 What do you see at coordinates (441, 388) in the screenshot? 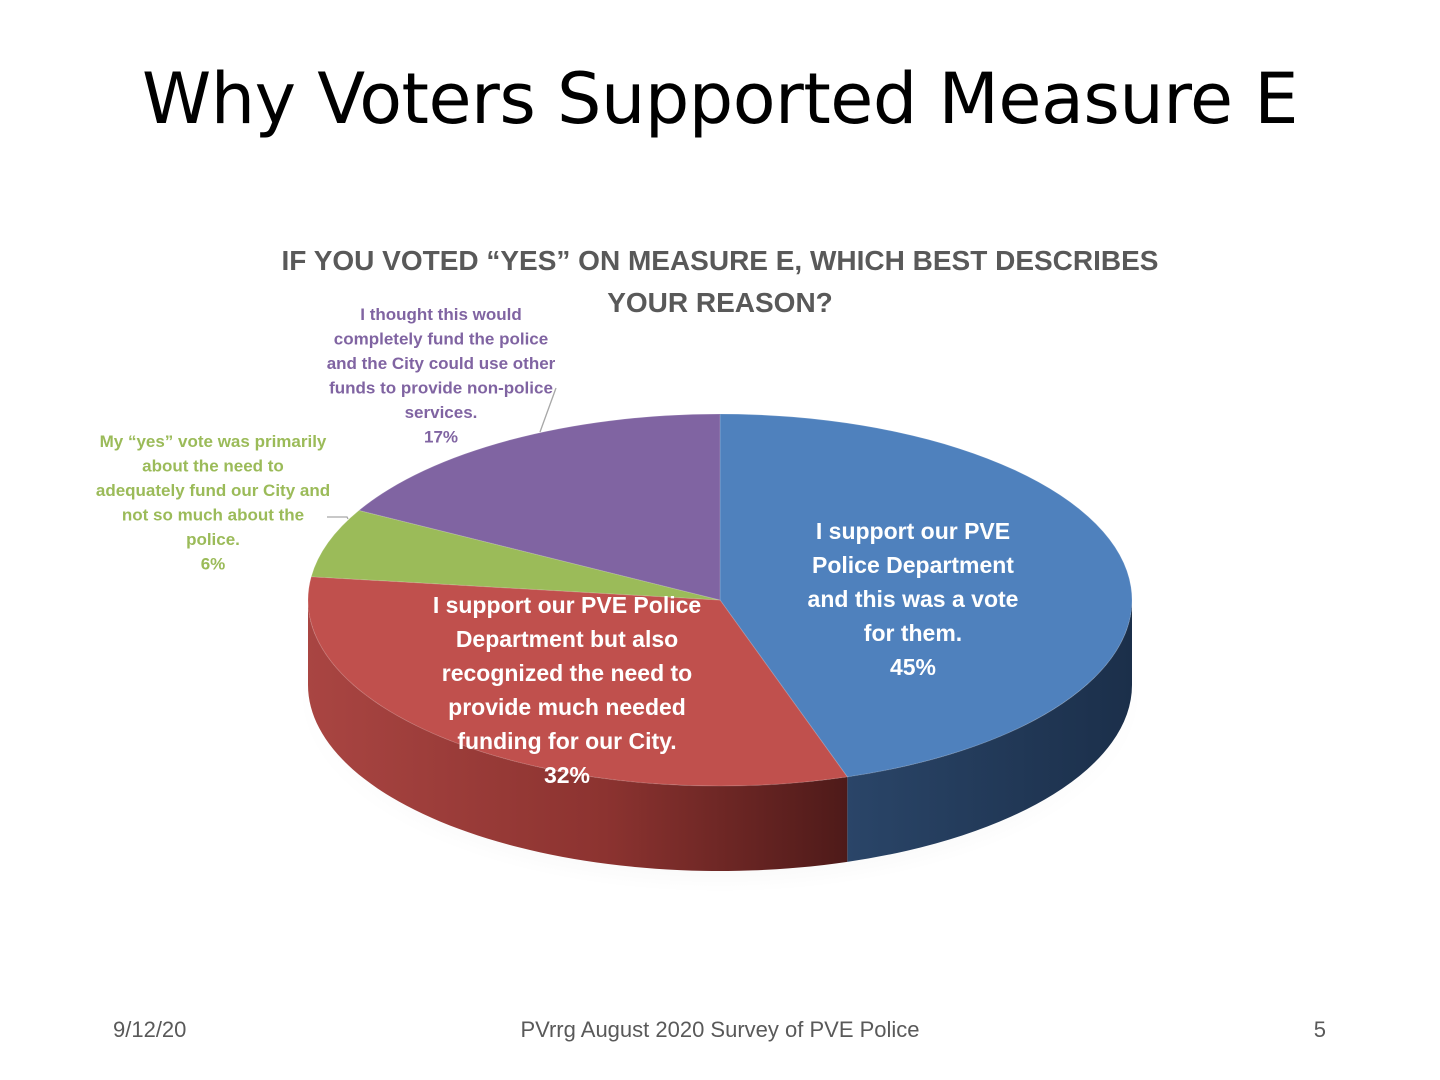
I see `slice-label-line: funds to provide non-police` at bounding box center [441, 388].